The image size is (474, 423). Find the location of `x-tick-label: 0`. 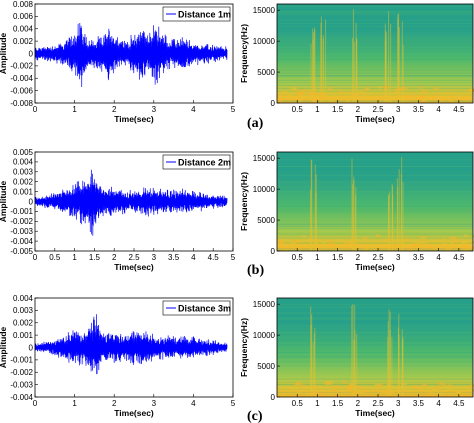

x-tick-label: 0 is located at coordinates (35, 109).